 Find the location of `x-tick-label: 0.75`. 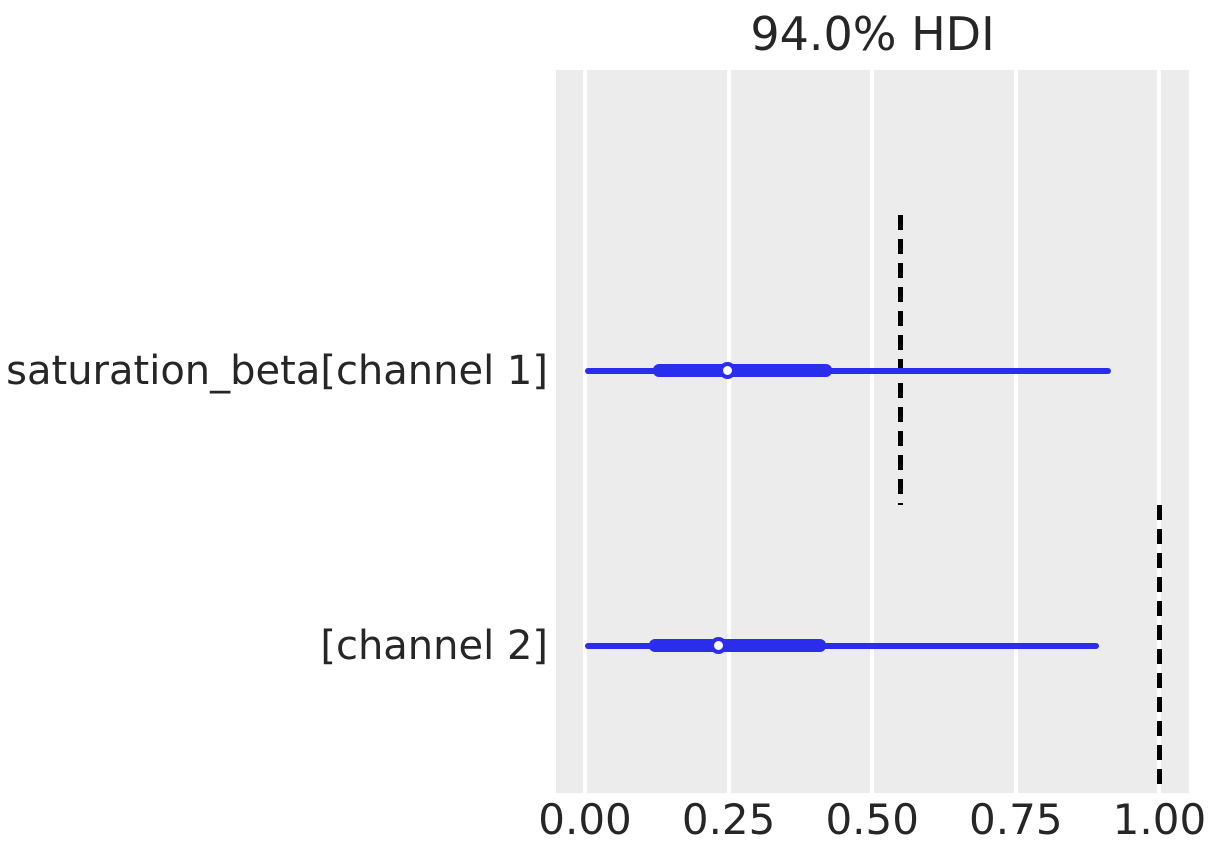

x-tick-label: 0.75 is located at coordinates (1016, 819).